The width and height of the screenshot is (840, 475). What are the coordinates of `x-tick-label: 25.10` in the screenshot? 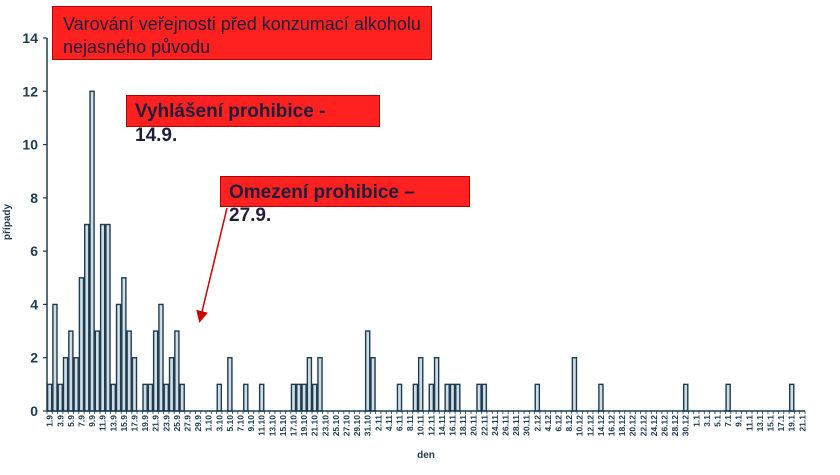 It's located at (336, 426).